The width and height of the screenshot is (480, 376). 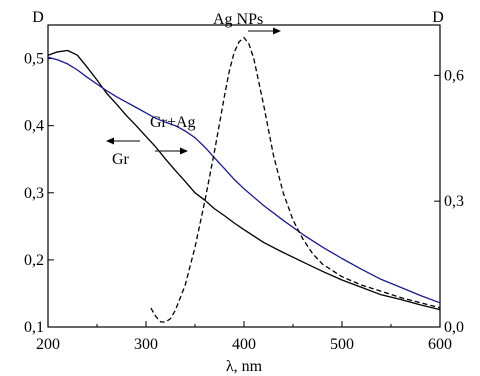 I want to click on left-y-tick-label: 0,5, so click(x=34, y=59).